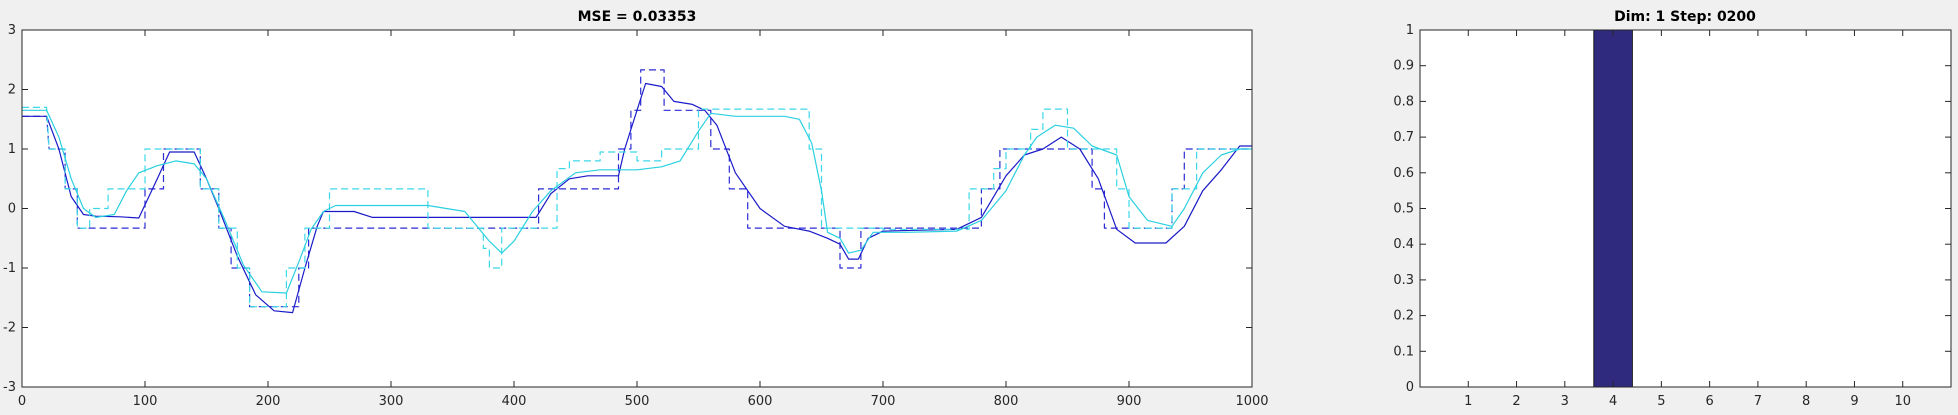 This screenshot has height=415, width=1958. What do you see at coordinates (637, 17) in the screenshot?
I see `line-chart-title: MSE = 0.03353` at bounding box center [637, 17].